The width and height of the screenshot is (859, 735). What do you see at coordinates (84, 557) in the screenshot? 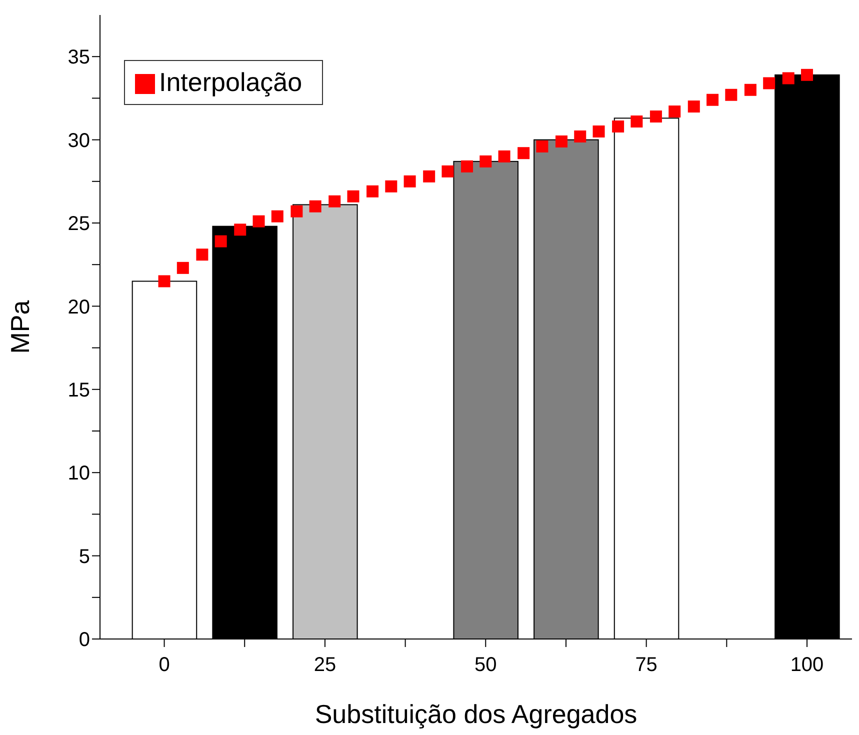
I see `y-tick-label: 5` at bounding box center [84, 557].